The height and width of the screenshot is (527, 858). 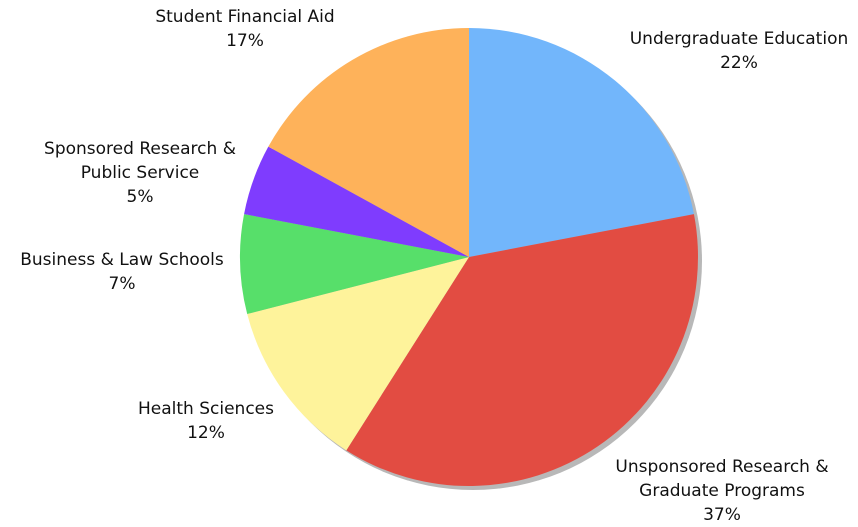 What do you see at coordinates (739, 63) in the screenshot?
I see `slice-percent-label: 22%` at bounding box center [739, 63].